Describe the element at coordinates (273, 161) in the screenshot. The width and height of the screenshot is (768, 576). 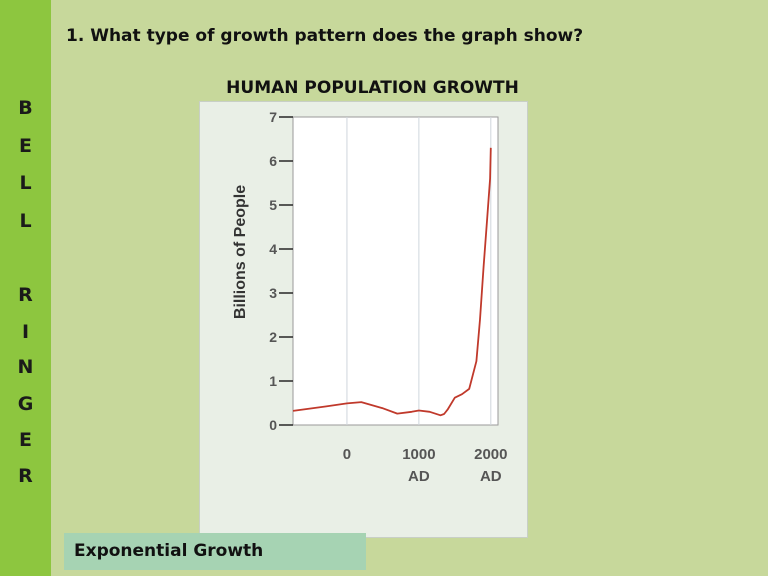
I see `y-tick-label: 6` at that location.